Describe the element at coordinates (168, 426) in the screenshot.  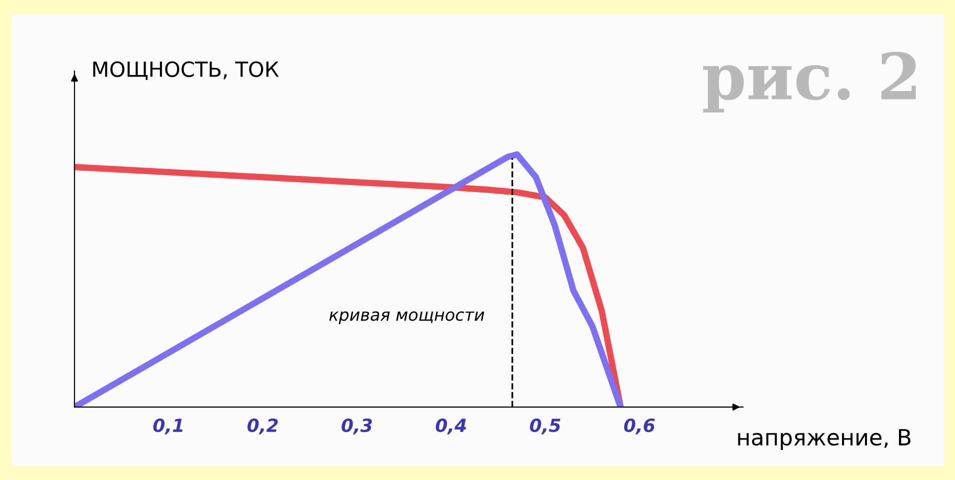
I see `x-tick-label: 0,1` at that location.